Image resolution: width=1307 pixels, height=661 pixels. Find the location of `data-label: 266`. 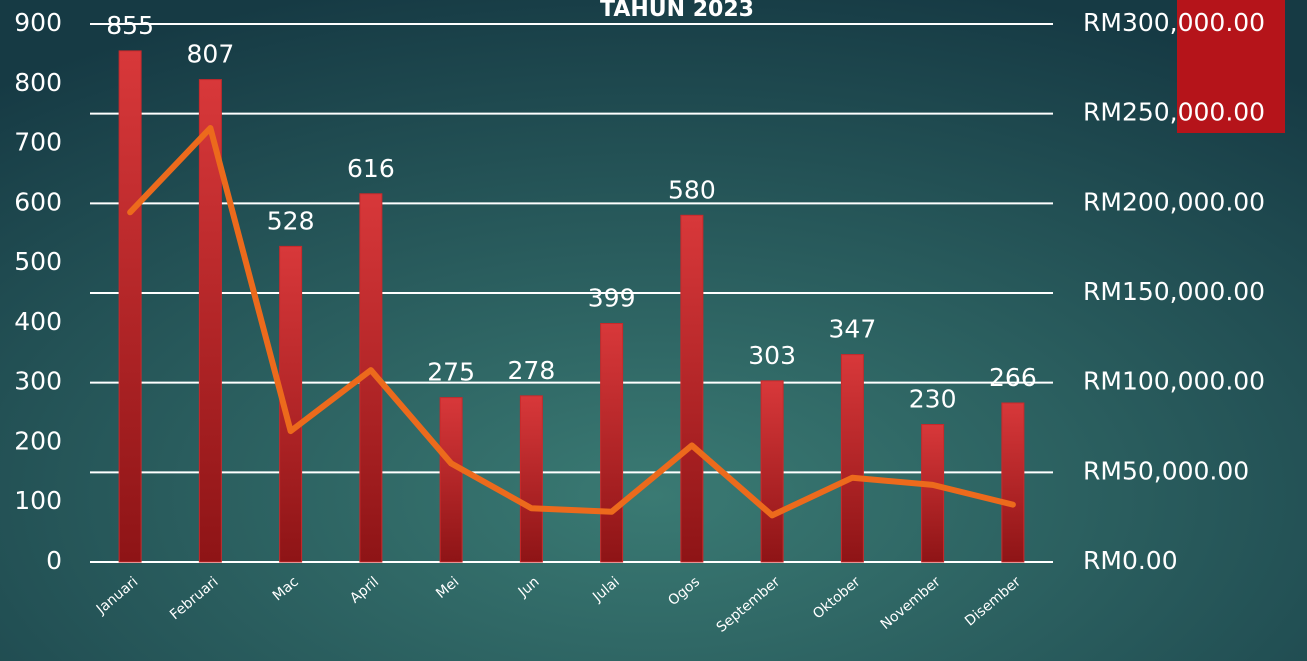

data-label: 266 is located at coordinates (1013, 377).